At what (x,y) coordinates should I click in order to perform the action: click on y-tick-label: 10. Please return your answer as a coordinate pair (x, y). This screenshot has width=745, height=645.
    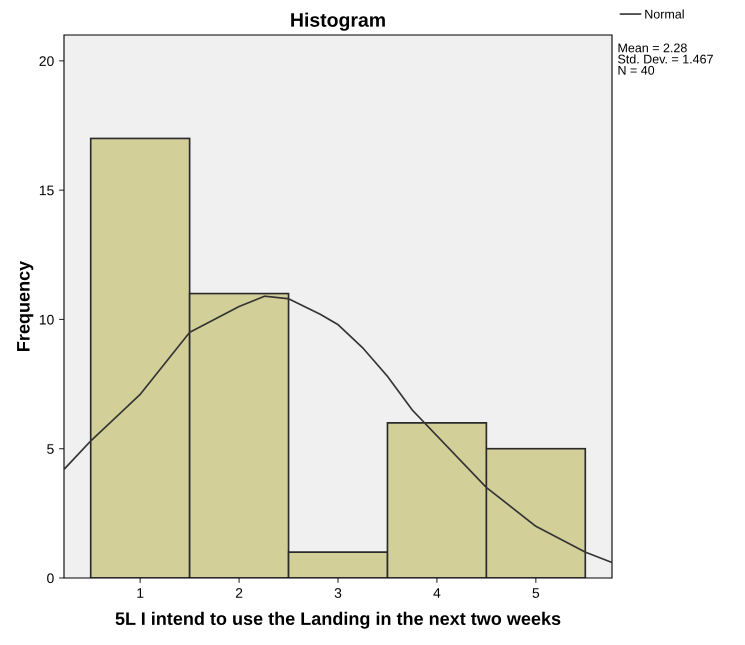
    Looking at the image, I should click on (47, 319).